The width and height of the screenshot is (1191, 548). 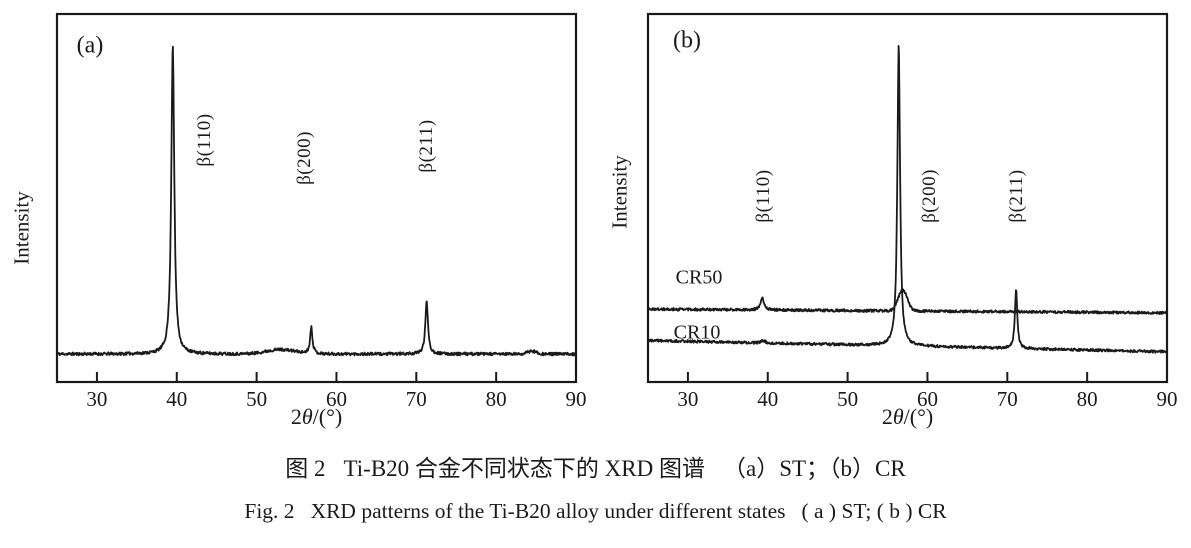 I want to click on peak-label-ST-0: β(110), so click(x=204, y=140).